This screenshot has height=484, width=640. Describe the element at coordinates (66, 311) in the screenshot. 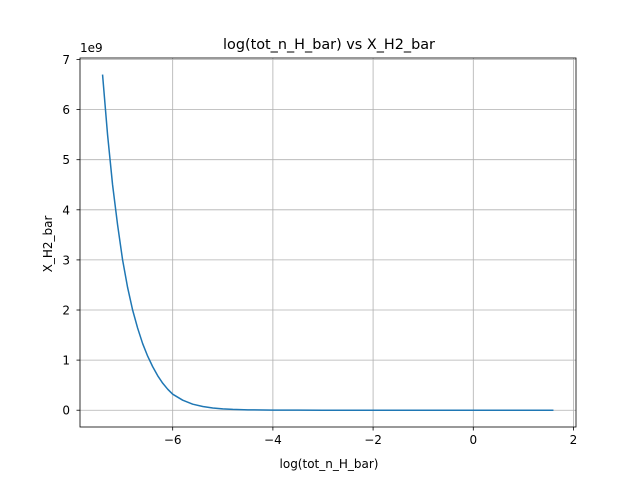

I see `y-tick-label: 2` at that location.